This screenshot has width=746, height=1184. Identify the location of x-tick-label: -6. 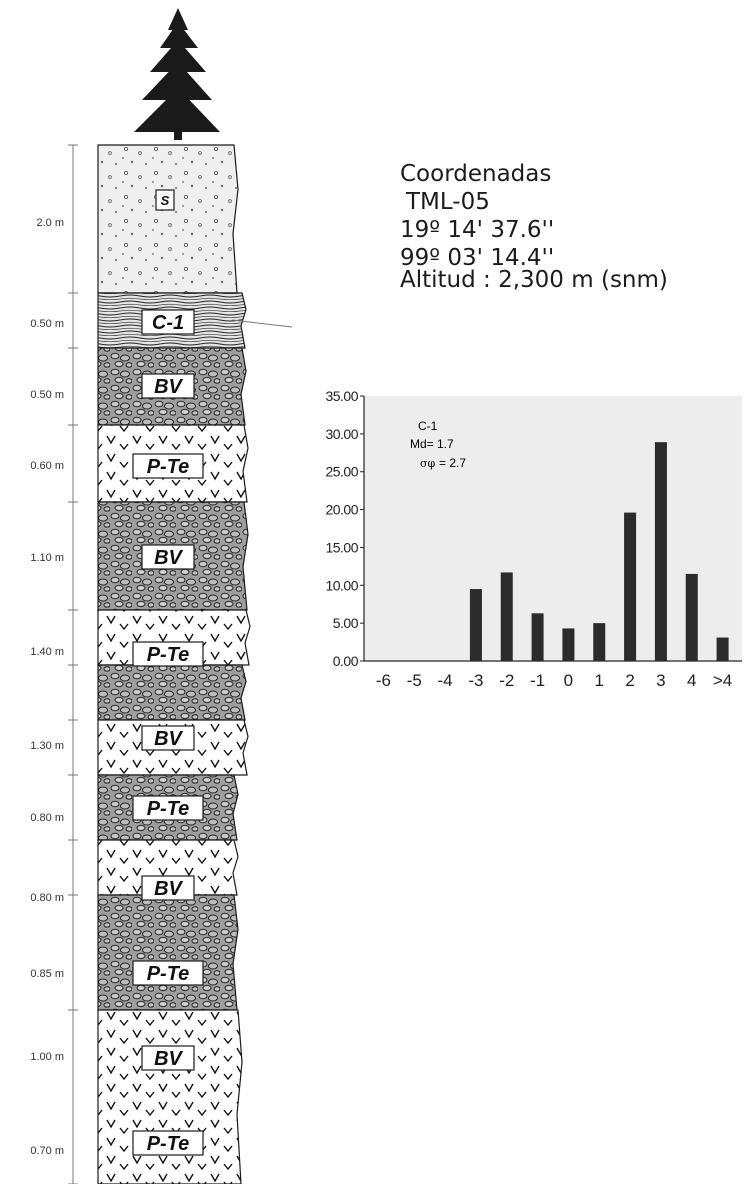
(383, 680).